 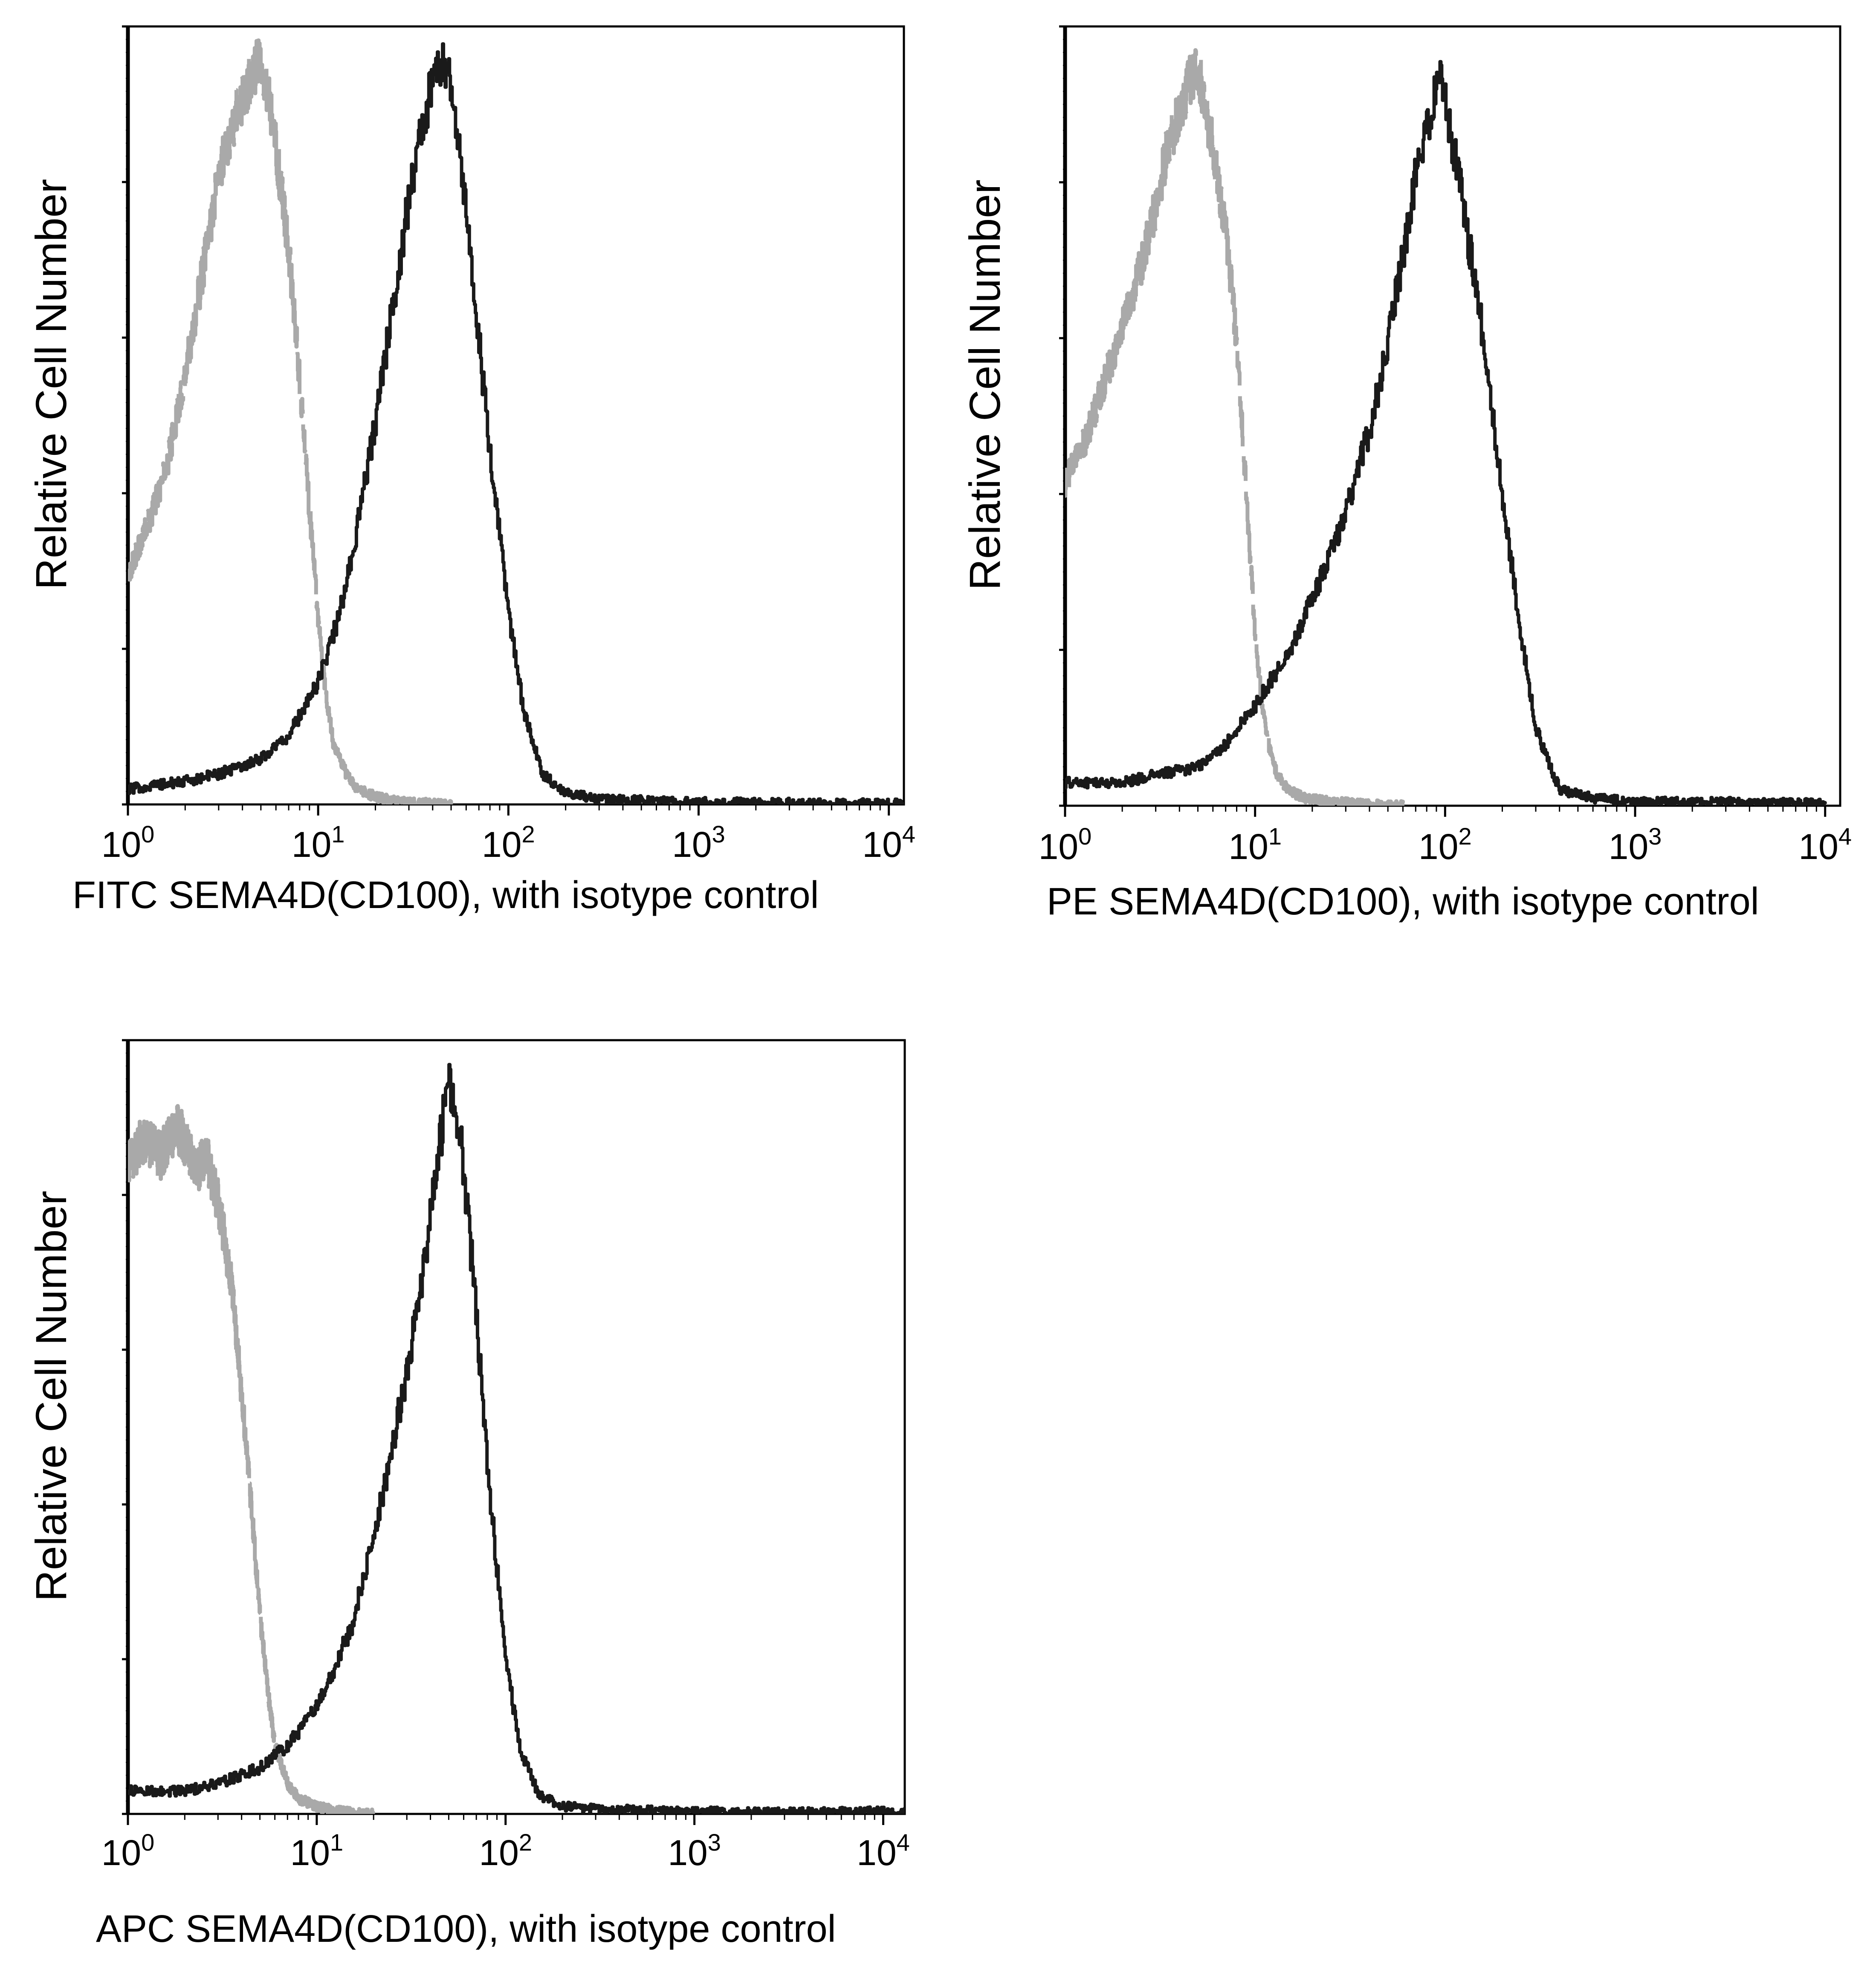 I want to click on x-axis-label: PE SEMA4D(CD100), with isotype control, so click(x=1403, y=901).